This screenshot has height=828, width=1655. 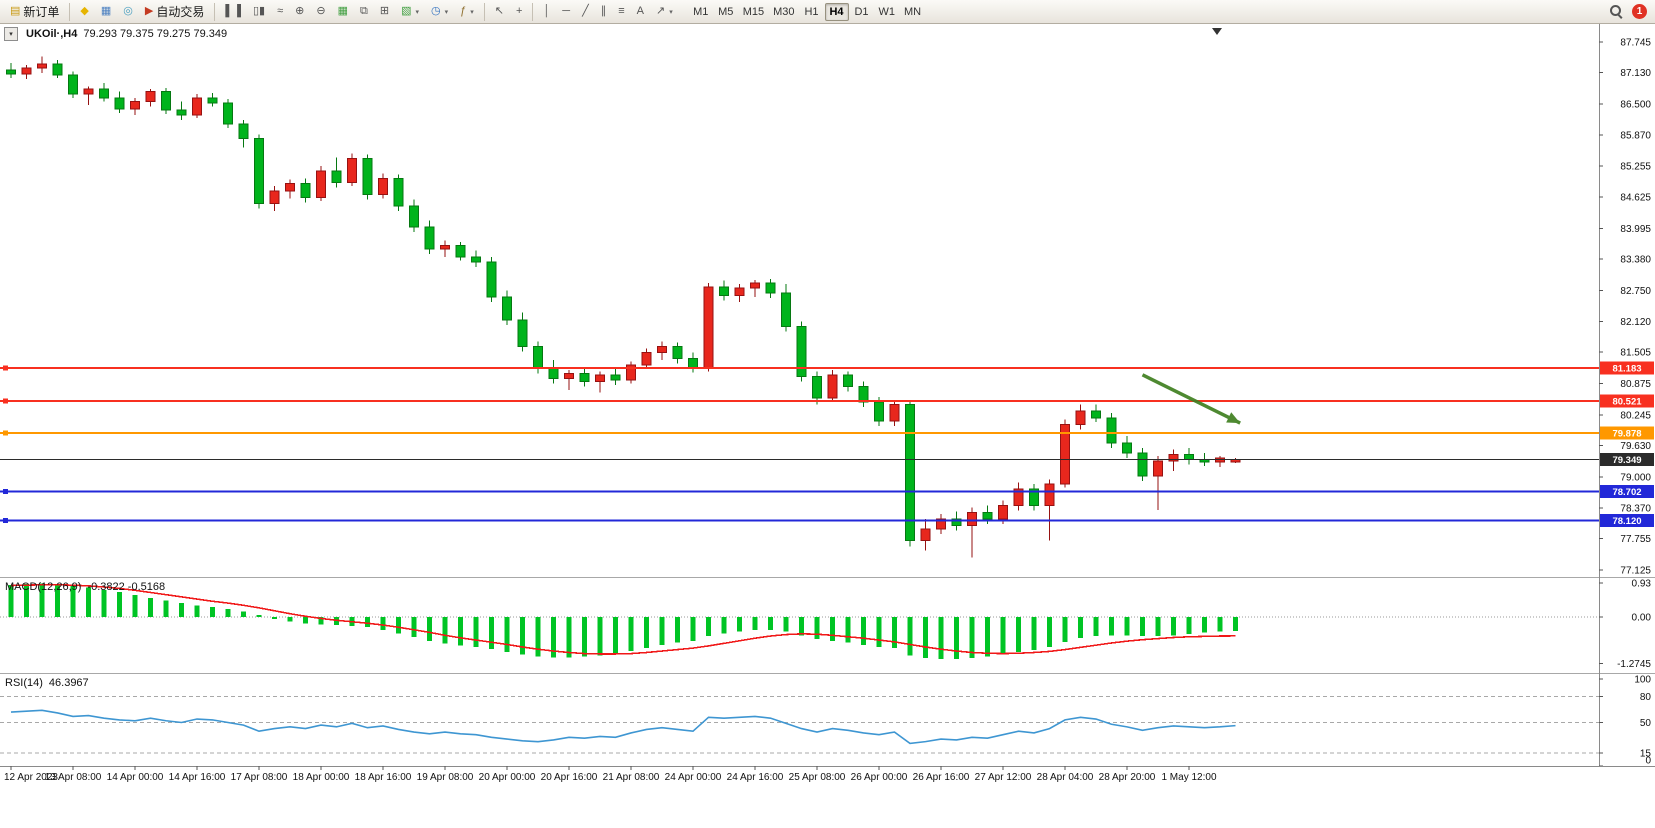 I want to click on period-button: ◷ ▾, so click(x=439, y=12).